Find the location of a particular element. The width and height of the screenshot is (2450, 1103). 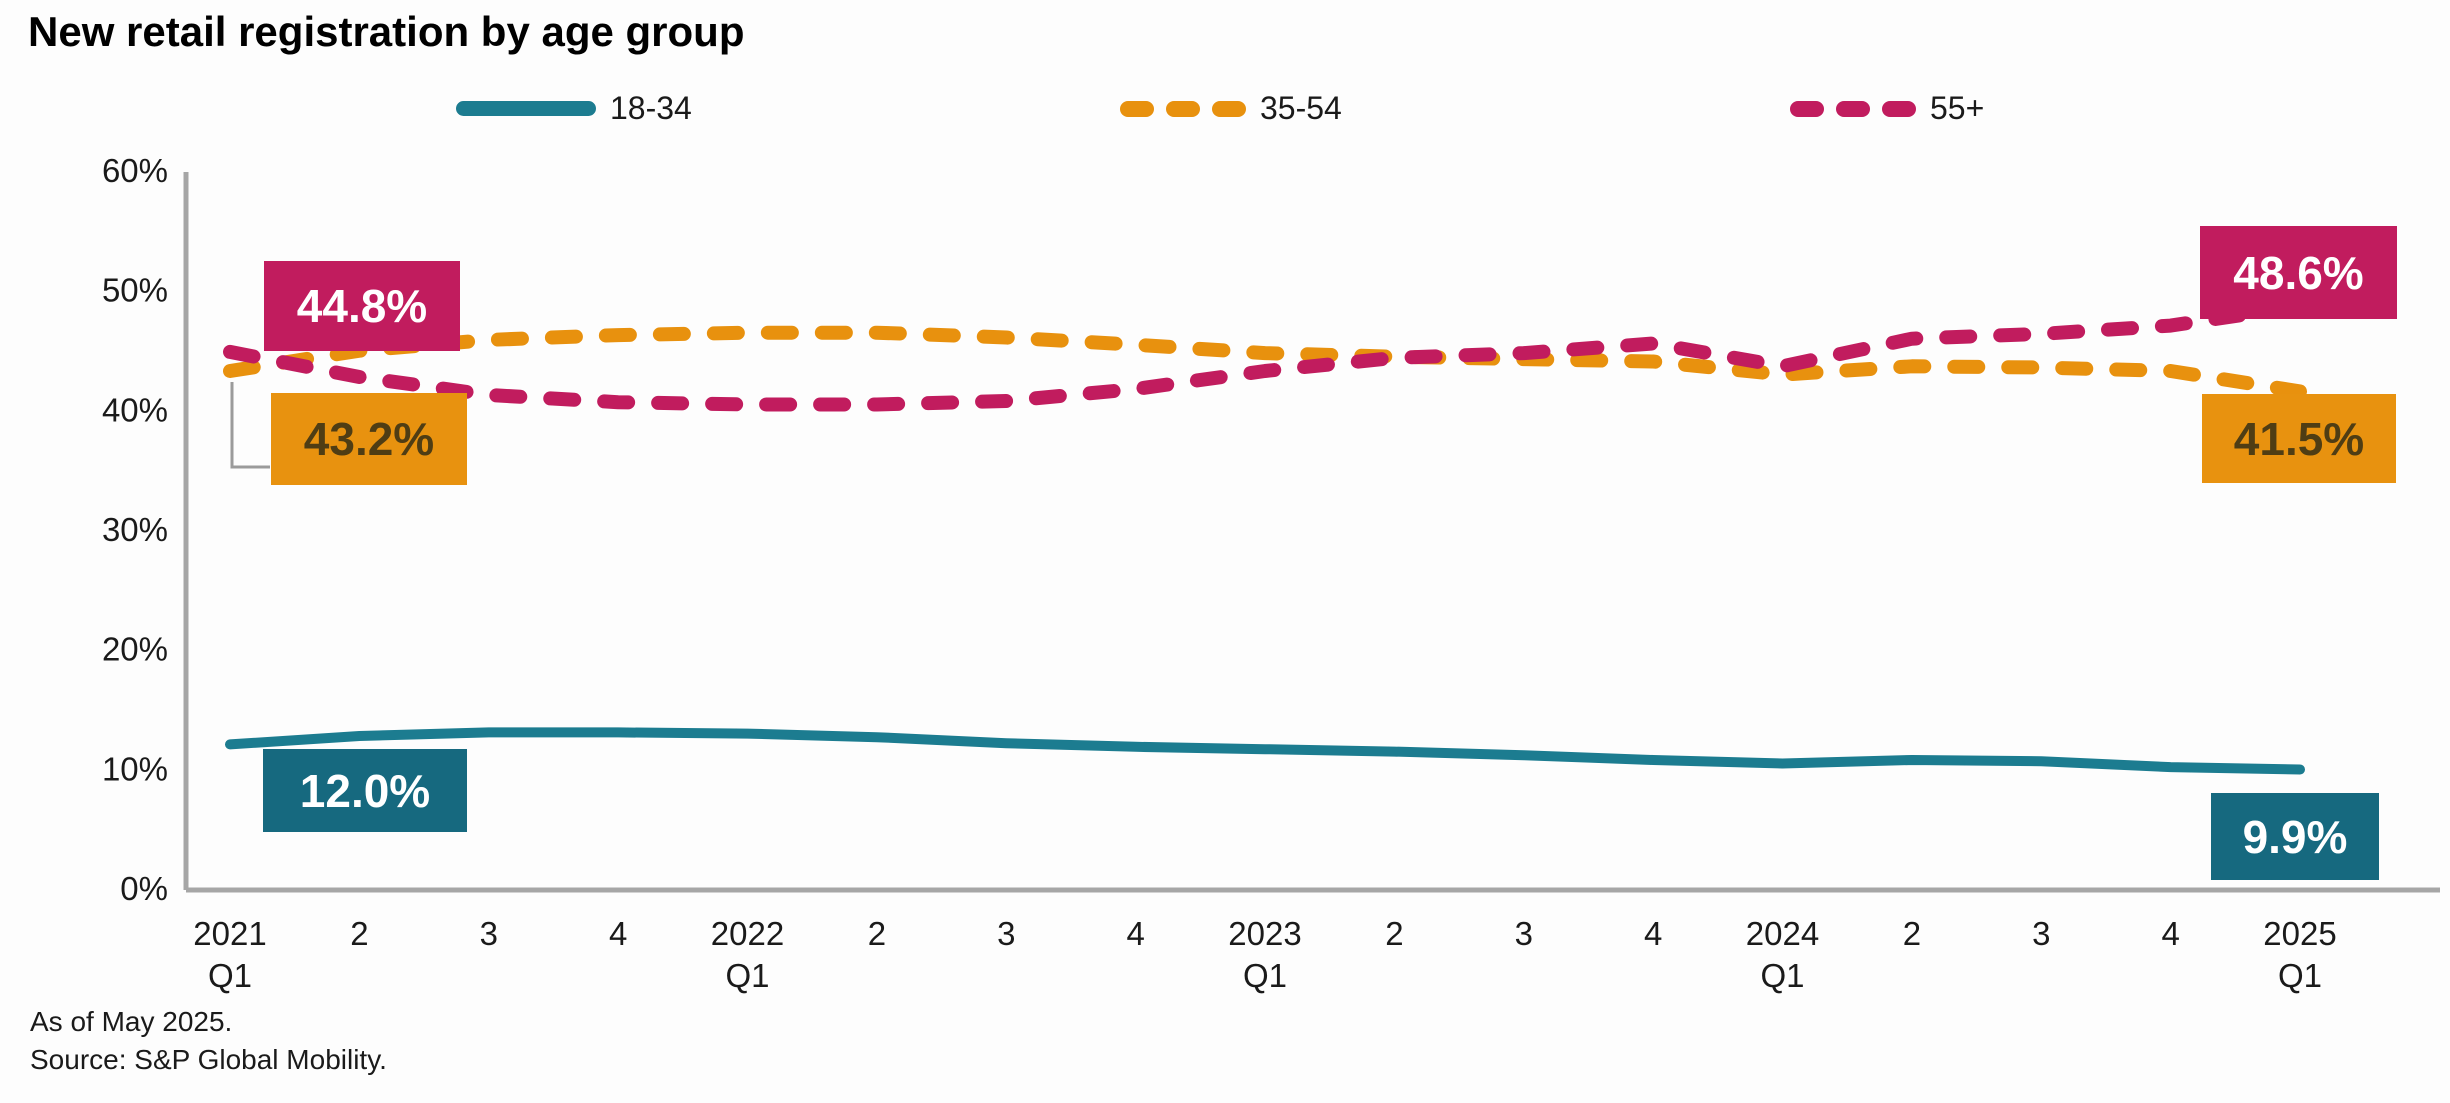

x-axis-tick-label: 2021 is located at coordinates (229, 933).